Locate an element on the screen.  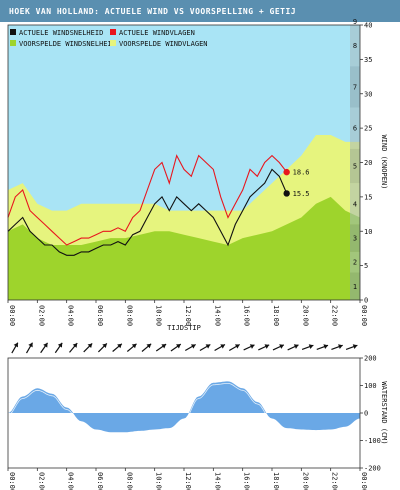
y-tick-label-25: 25 is located at coordinates (368, 129).